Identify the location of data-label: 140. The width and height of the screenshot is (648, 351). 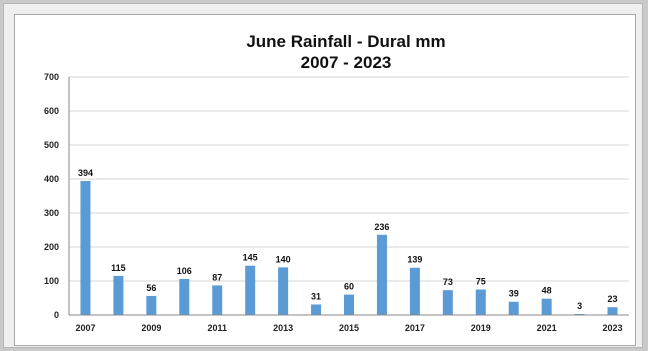
(283, 259).